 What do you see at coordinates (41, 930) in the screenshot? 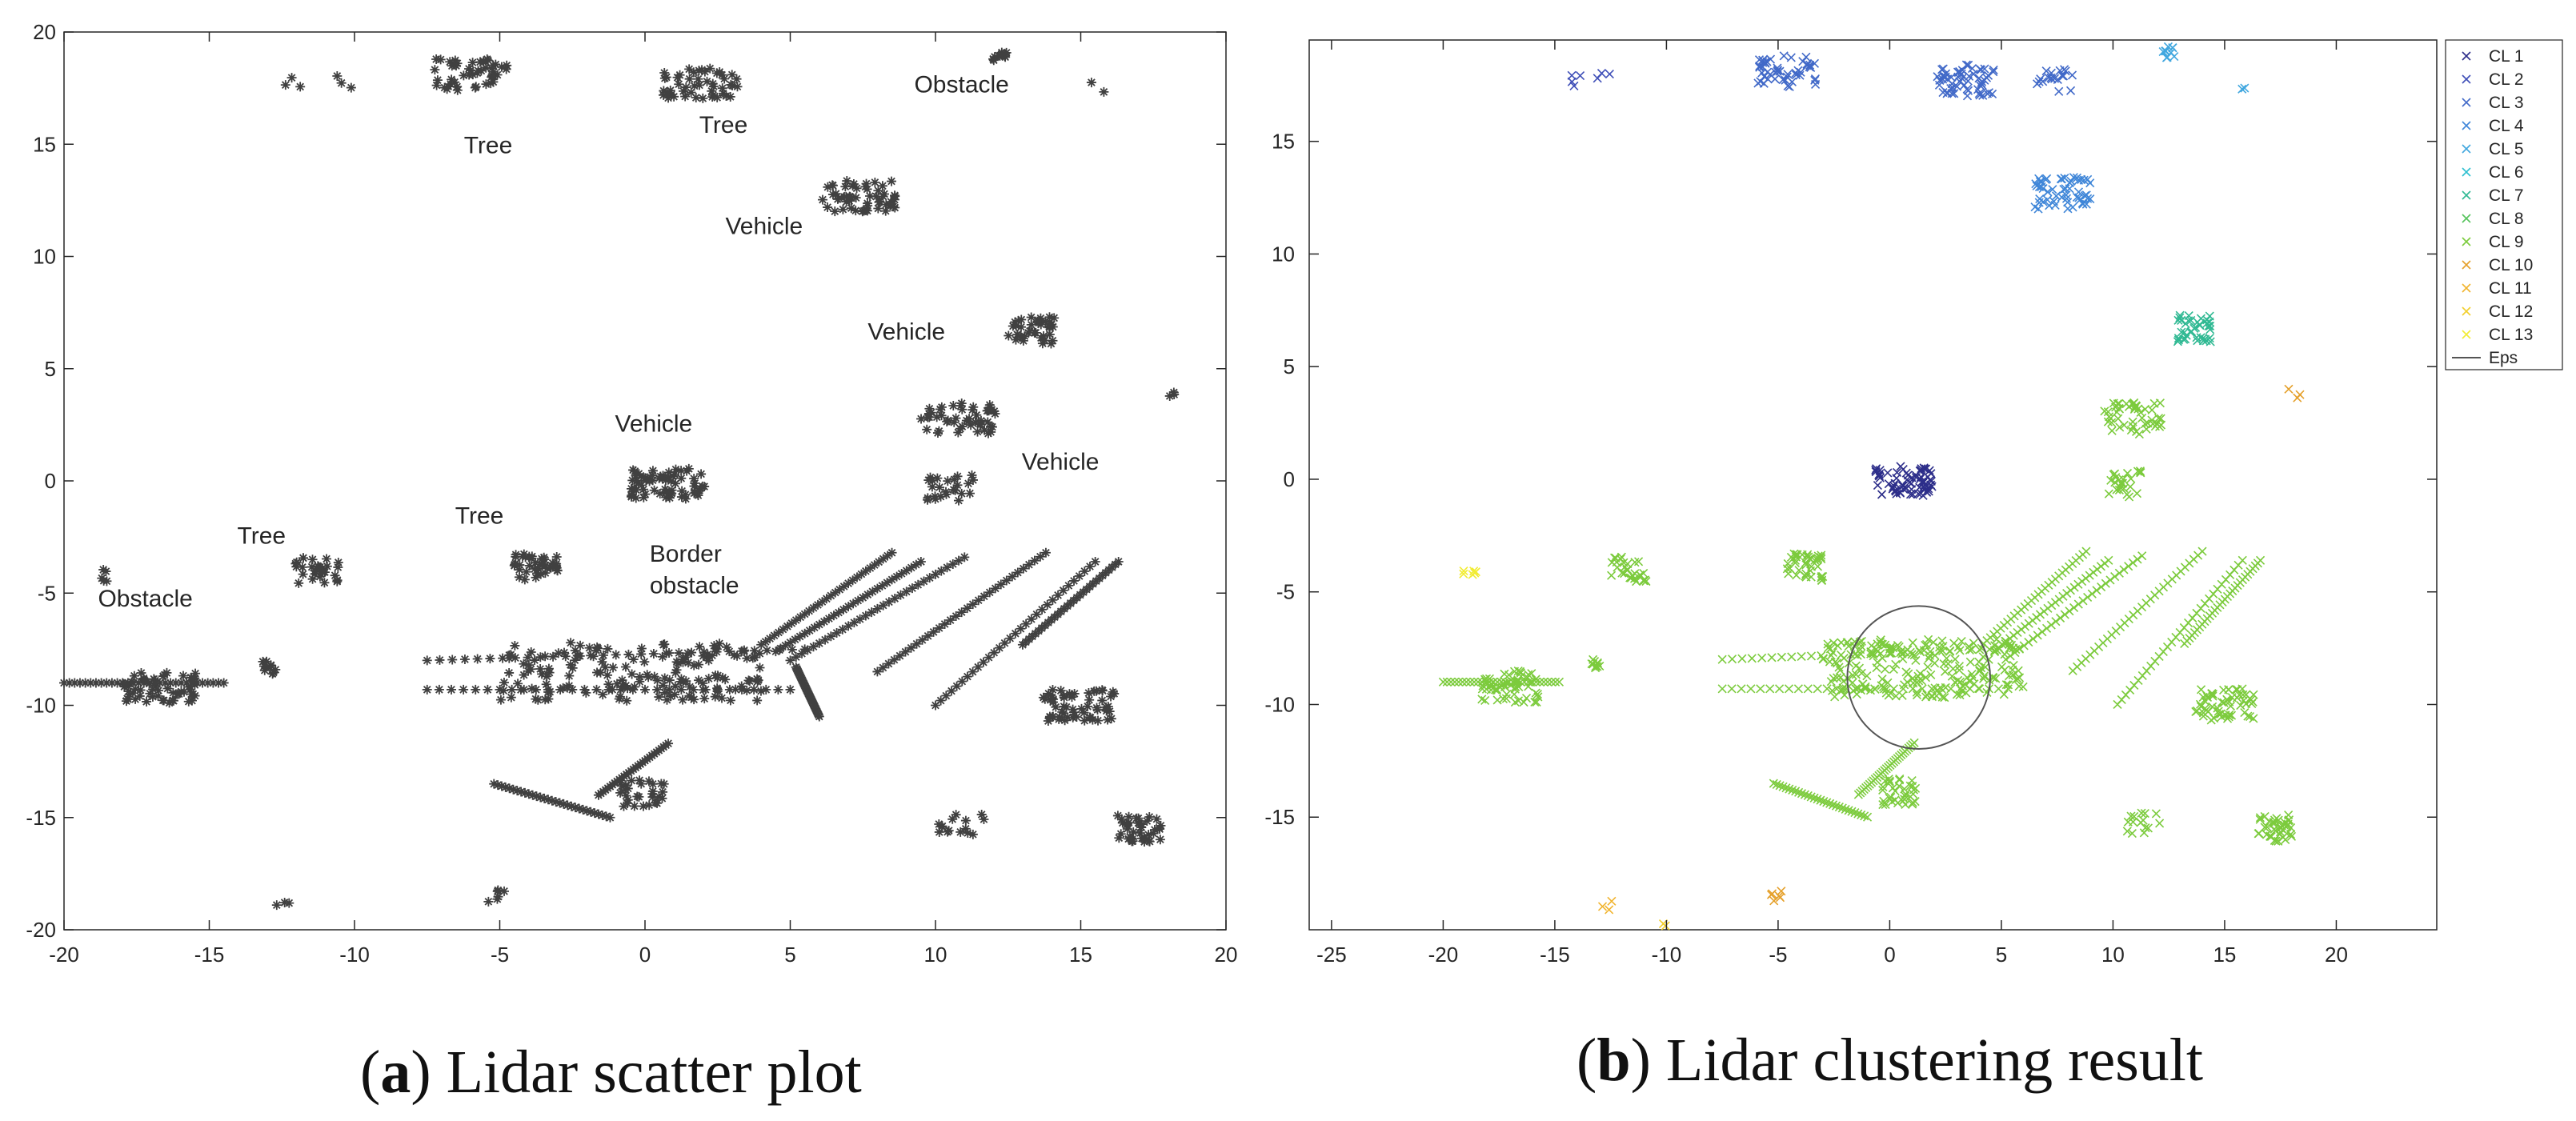
I see `y-tick-label: -20` at bounding box center [41, 930].